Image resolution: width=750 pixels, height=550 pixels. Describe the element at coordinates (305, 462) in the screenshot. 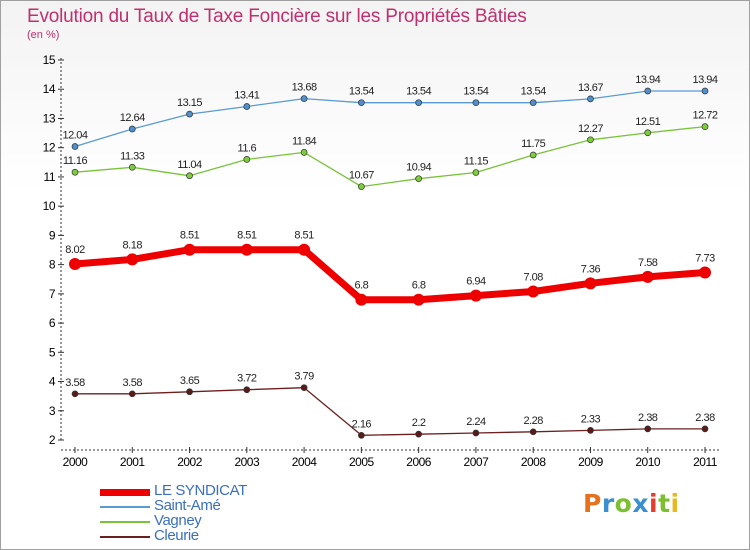

I see `x-tick-label: 2004` at that location.